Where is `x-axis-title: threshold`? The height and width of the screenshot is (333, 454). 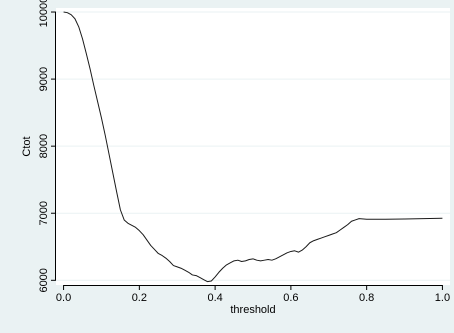 x-axis-title: threshold is located at coordinates (252, 310).